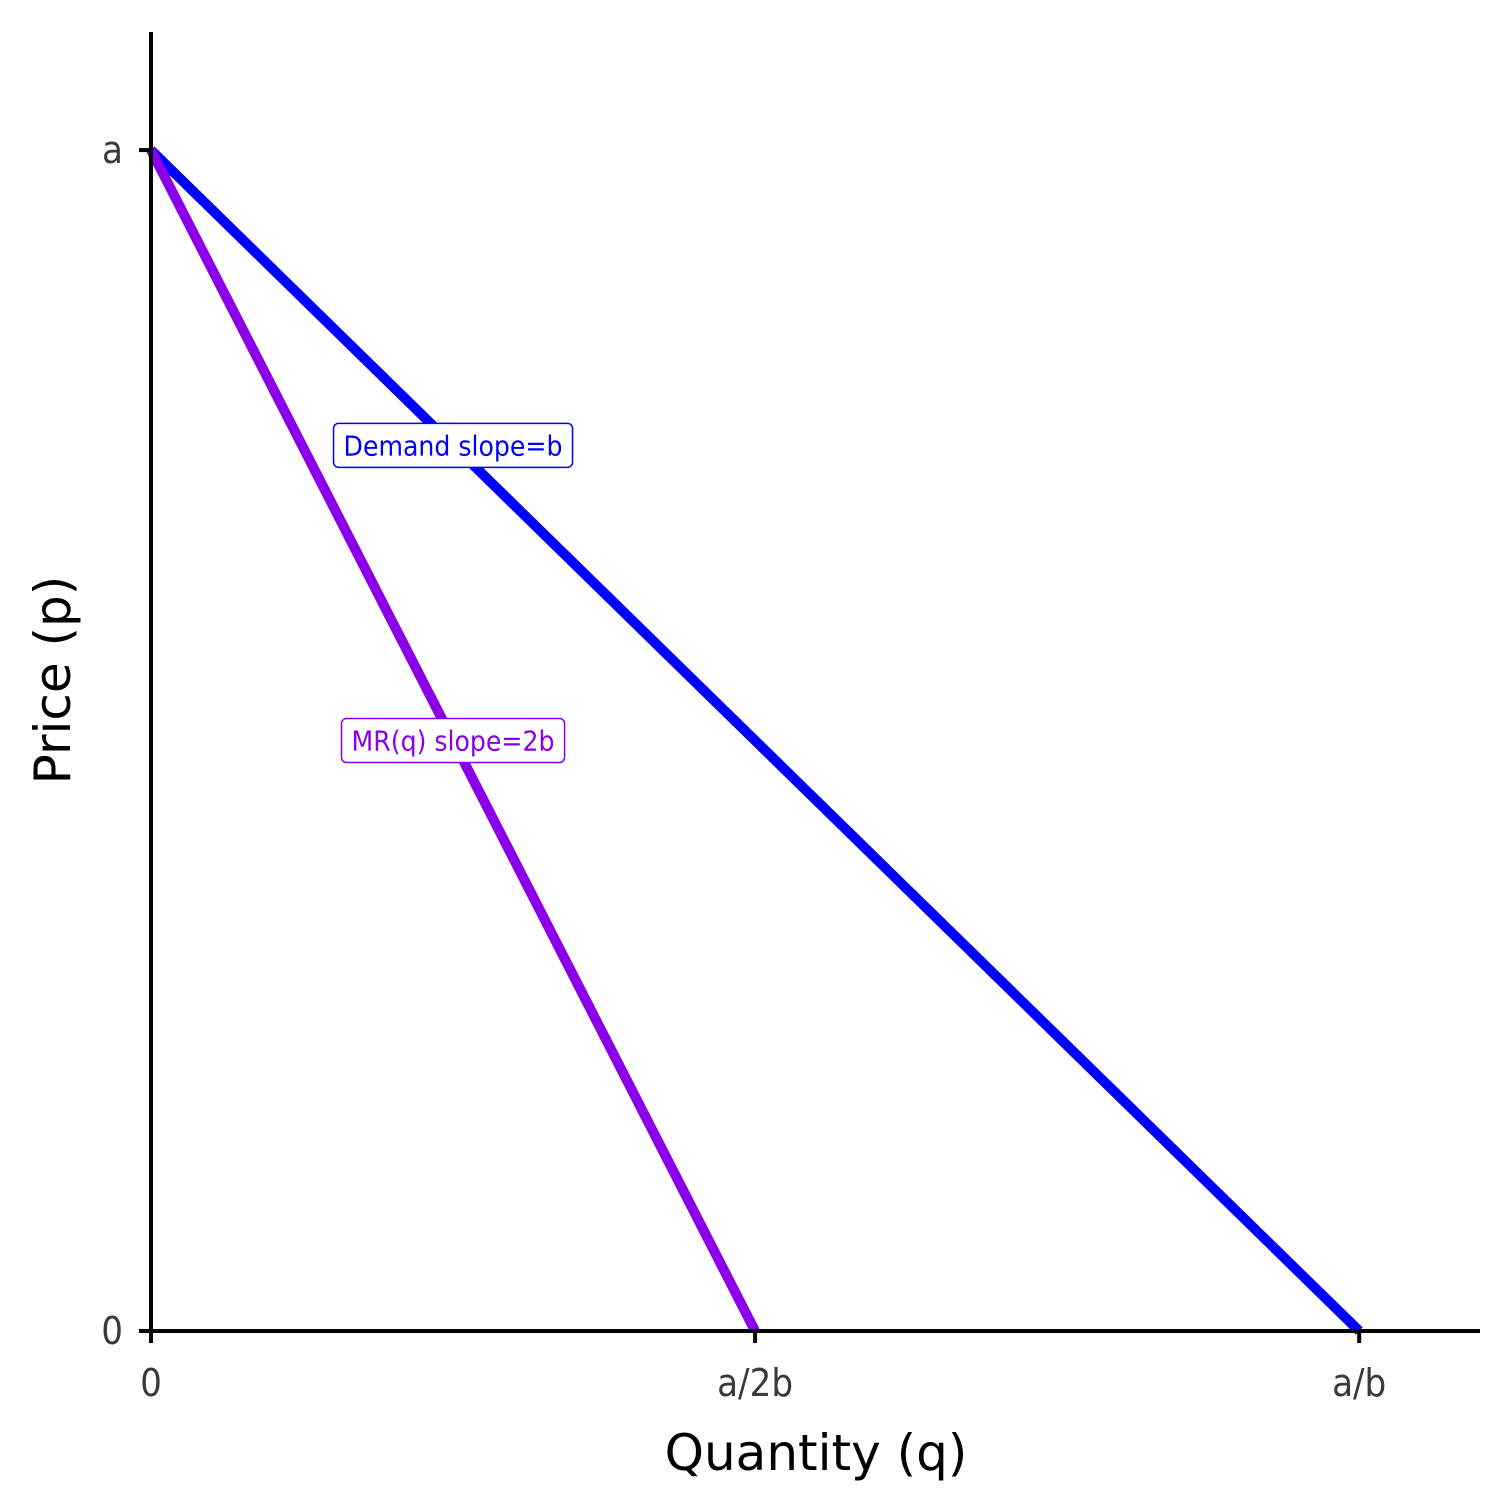  Describe the element at coordinates (755, 1383) in the screenshot. I see `x-tick-label-1: a/2b` at that location.